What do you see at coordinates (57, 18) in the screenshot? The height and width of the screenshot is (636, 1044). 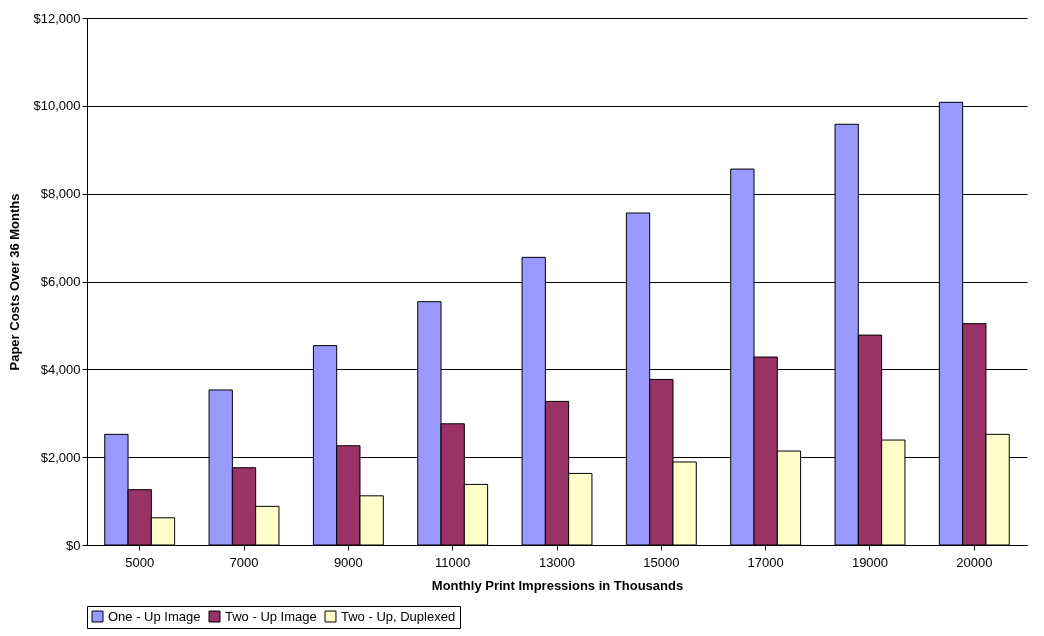 I see `y-tick-label: $12,000` at bounding box center [57, 18].